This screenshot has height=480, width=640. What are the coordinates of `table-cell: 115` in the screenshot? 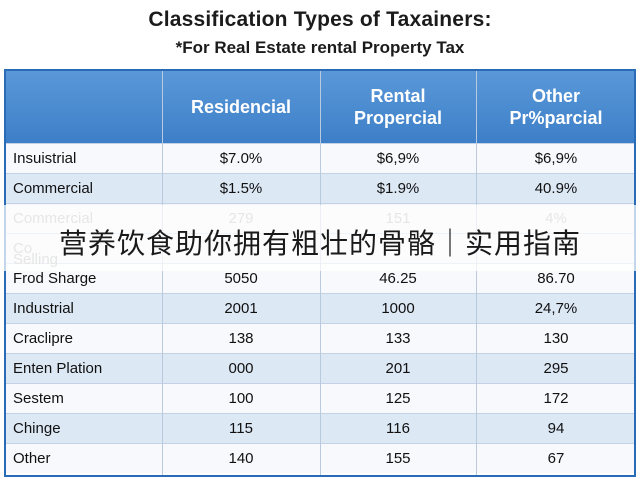 It's located at (241, 428).